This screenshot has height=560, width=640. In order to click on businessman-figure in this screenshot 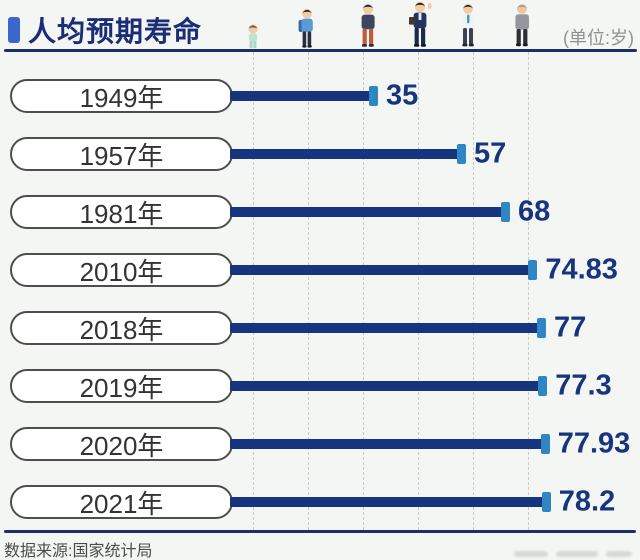, I will do `click(420, 24)`.